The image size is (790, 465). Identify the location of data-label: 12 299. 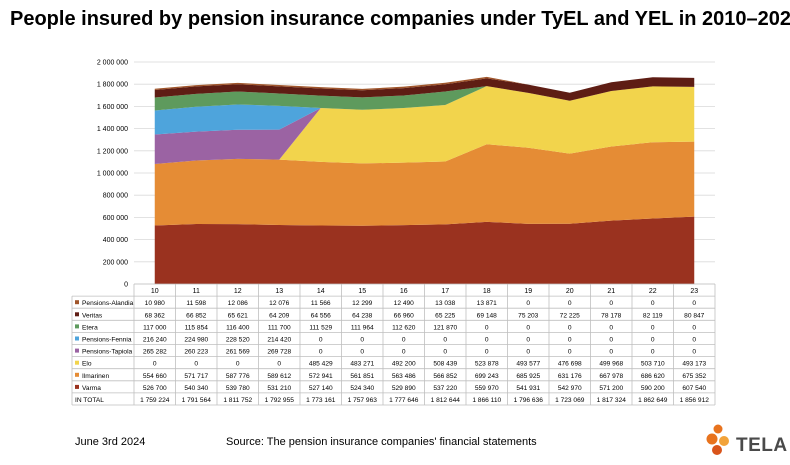
(362, 303).